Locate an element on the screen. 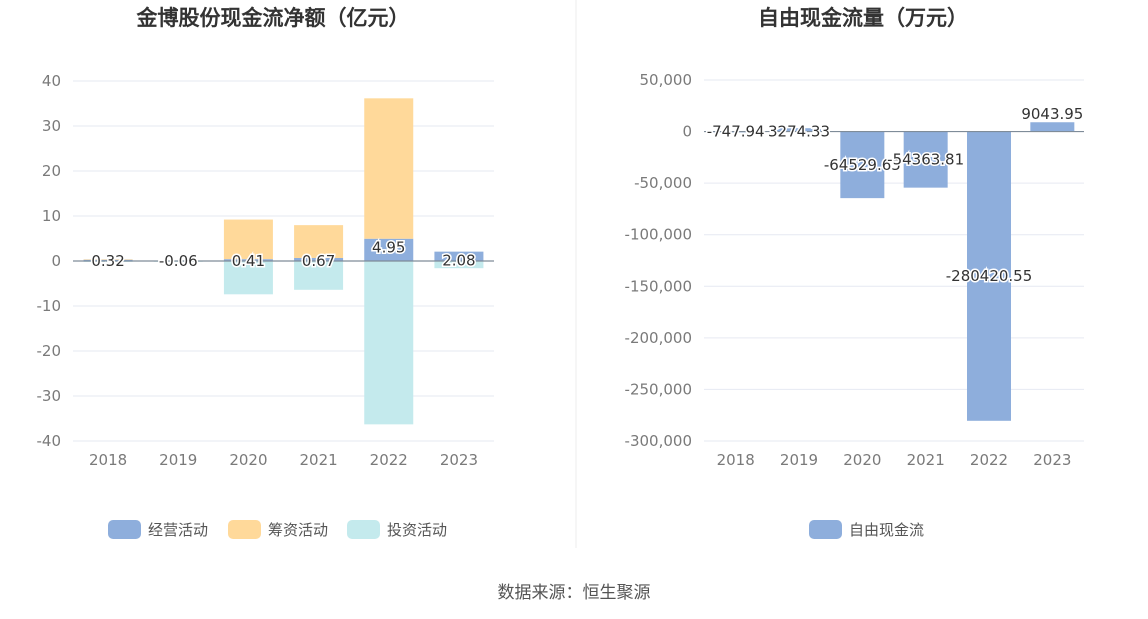 This screenshot has width=1148, height=619. y-tick-label: 40 is located at coordinates (51, 81).